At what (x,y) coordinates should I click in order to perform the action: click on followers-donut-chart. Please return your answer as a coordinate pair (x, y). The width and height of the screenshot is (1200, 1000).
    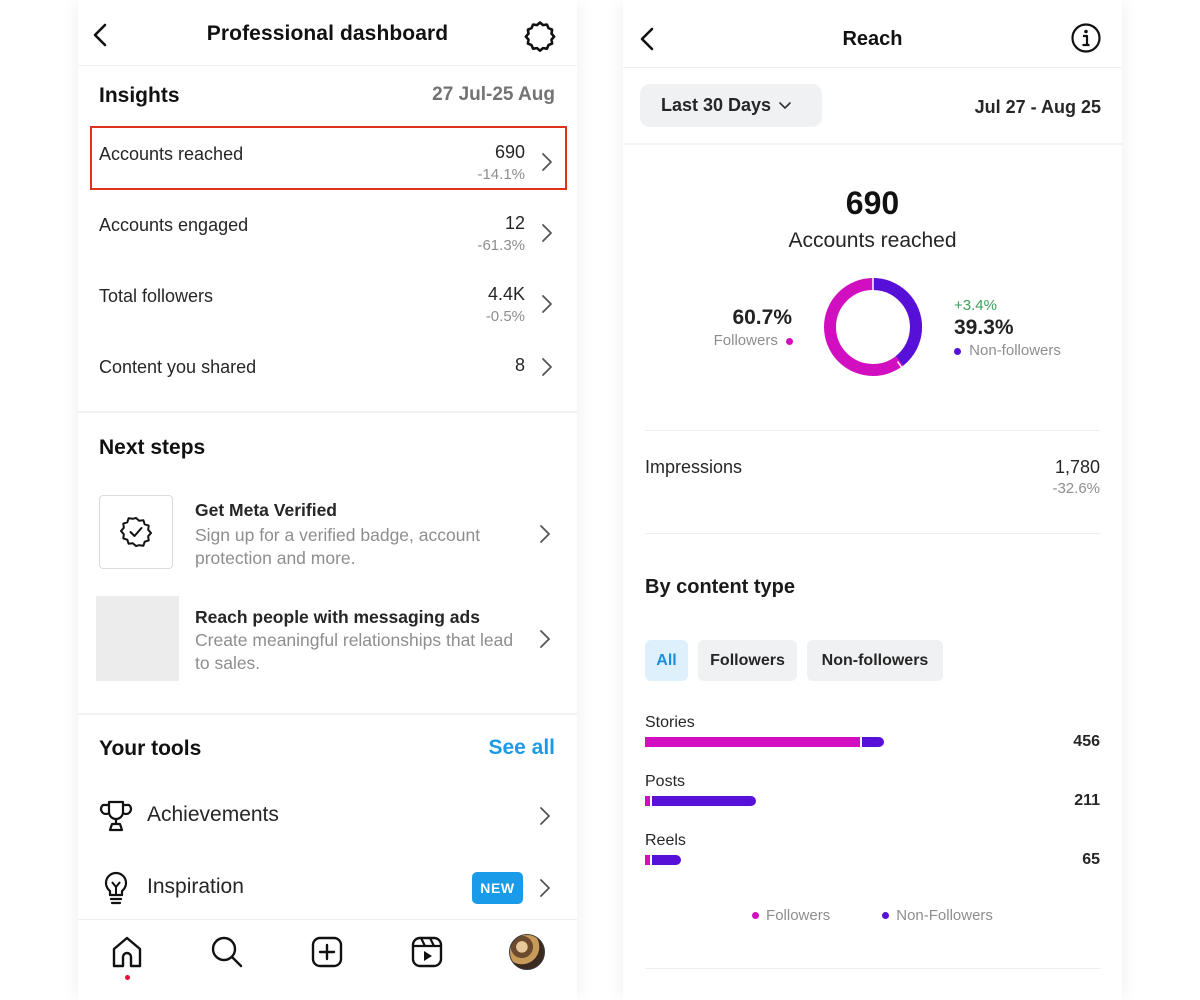
    Looking at the image, I should click on (873, 327).